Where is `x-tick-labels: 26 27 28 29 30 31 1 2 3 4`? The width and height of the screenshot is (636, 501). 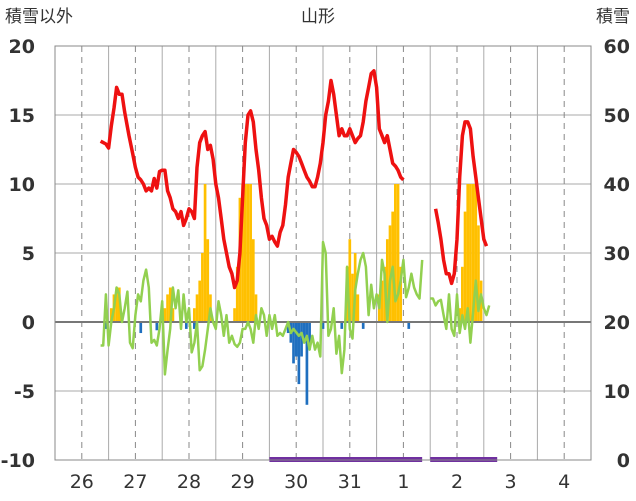 x-tick-labels: 26 27 28 29 30 31 1 2 3 4 is located at coordinates (320, 482).